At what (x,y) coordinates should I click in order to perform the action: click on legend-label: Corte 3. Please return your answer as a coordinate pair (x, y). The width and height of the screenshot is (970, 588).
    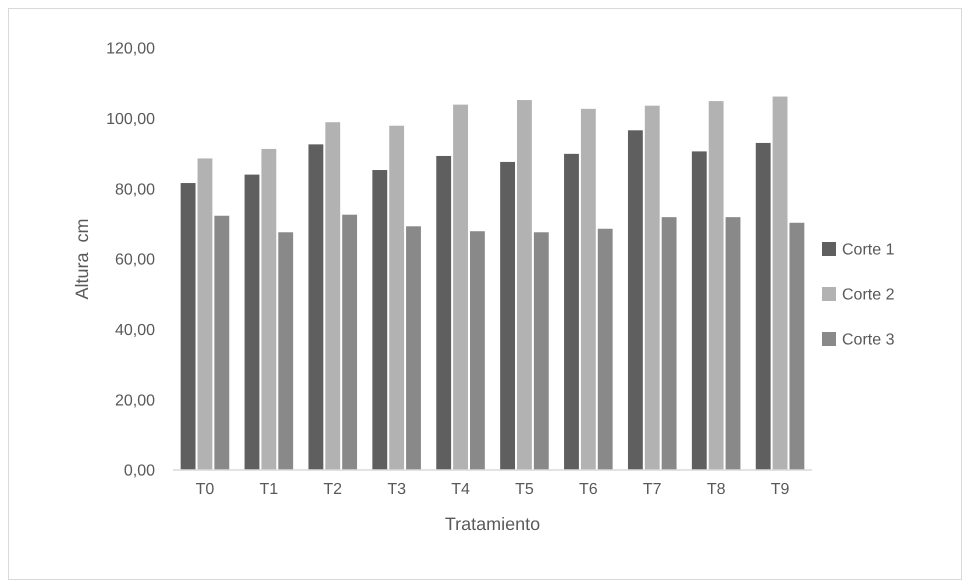
    Looking at the image, I should click on (868, 340).